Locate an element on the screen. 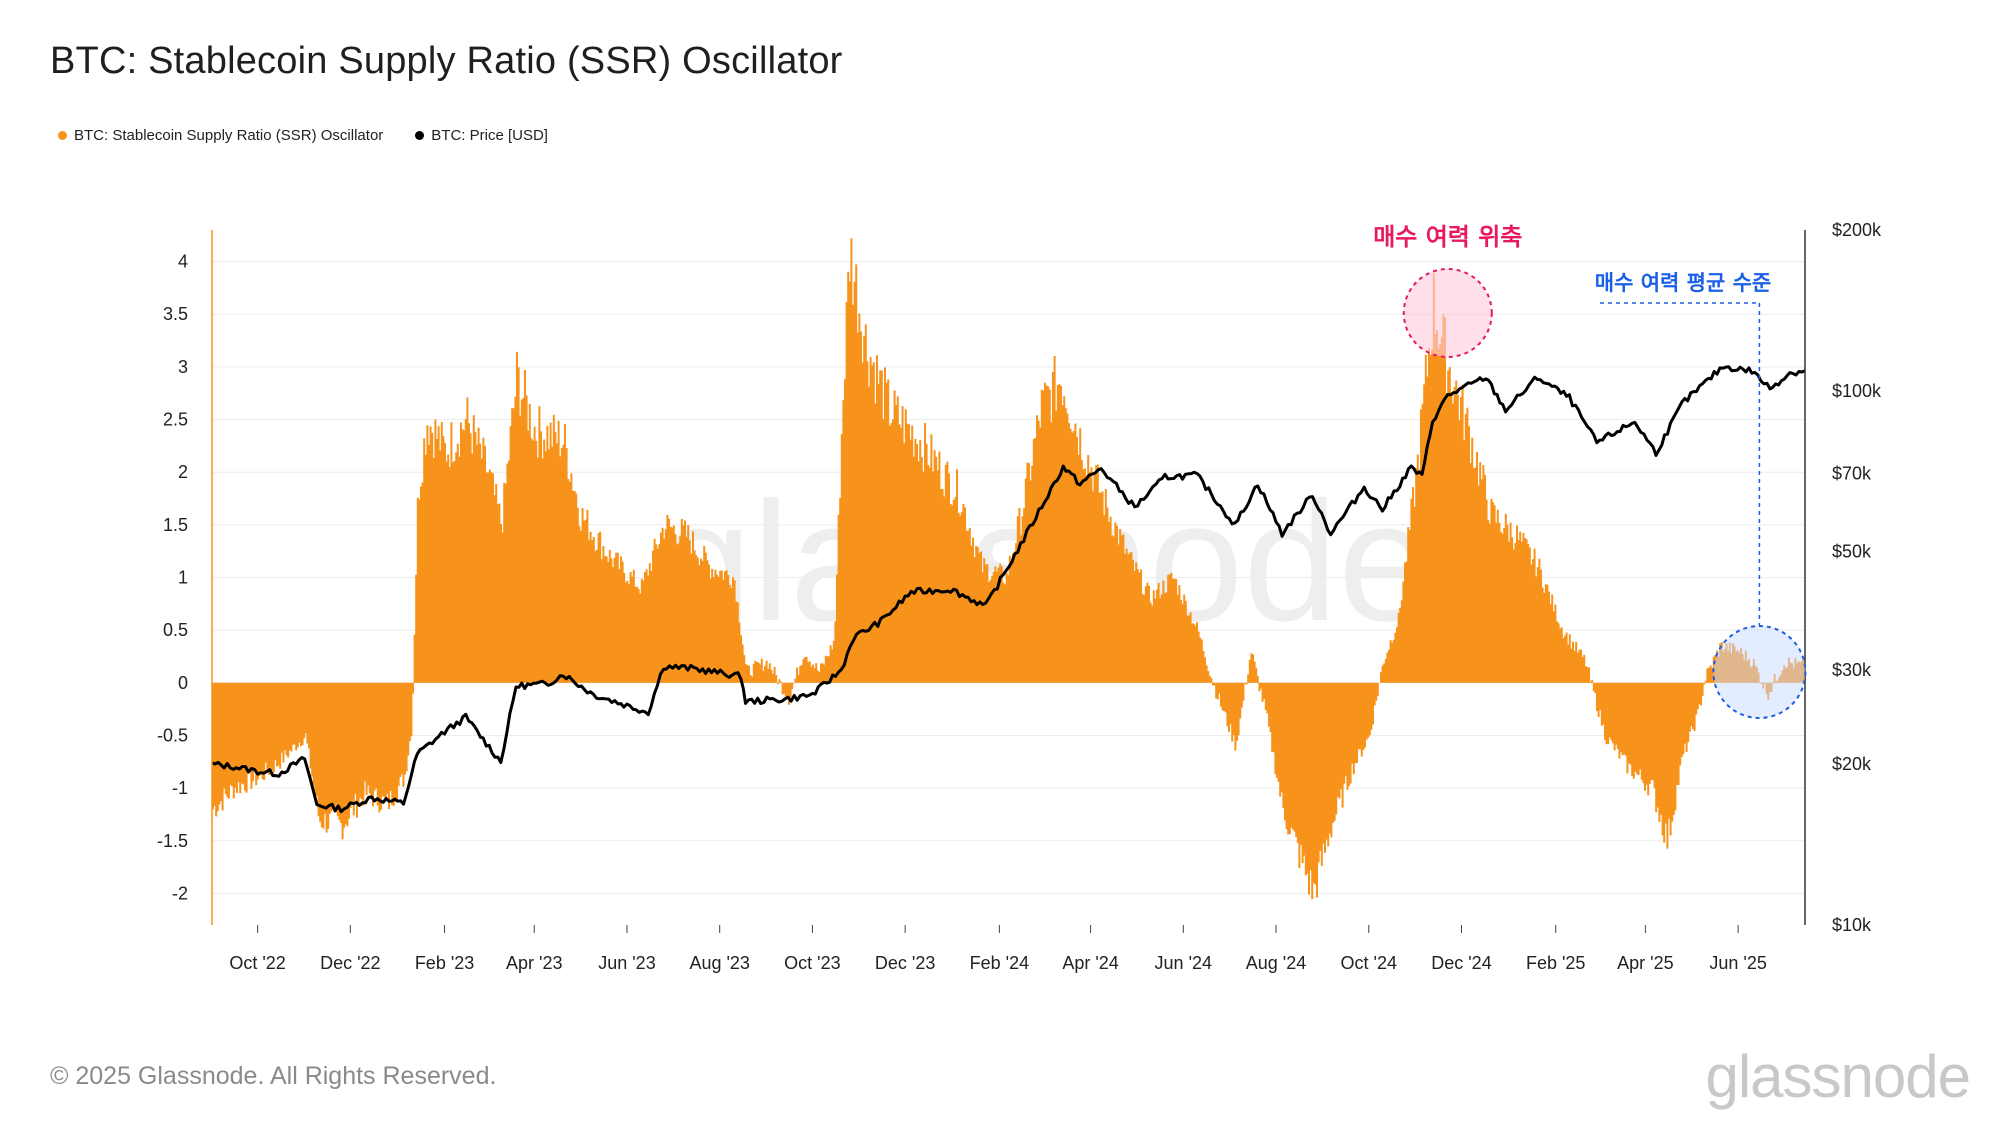  right-axis-ticks: $200k $100k $70k $50k $30k $20k $10k is located at coordinates (1857, 577).